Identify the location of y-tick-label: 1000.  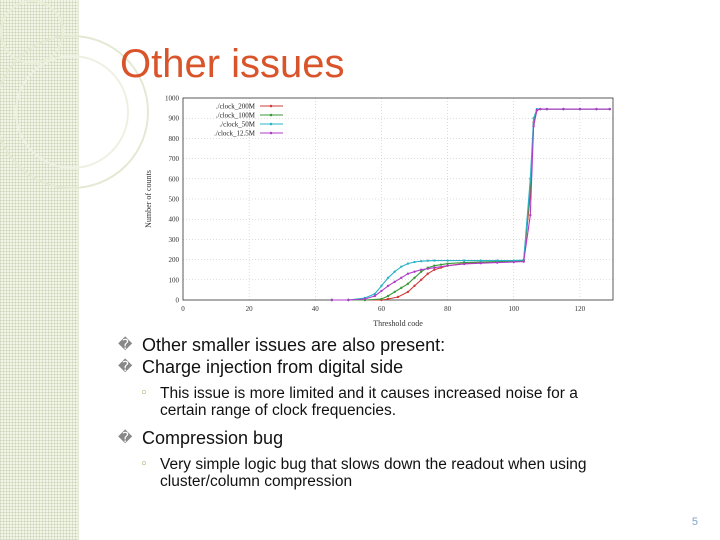
(172, 99).